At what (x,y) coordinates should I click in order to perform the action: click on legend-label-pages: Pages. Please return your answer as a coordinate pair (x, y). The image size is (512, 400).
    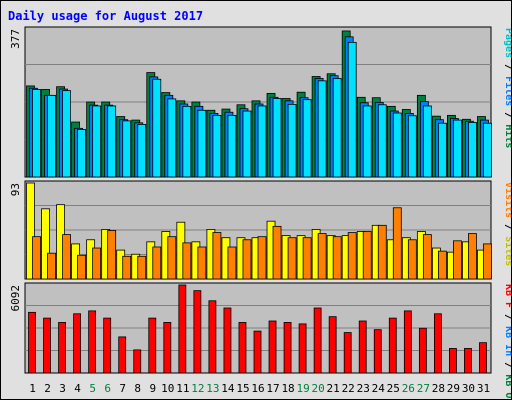
    Looking at the image, I should click on (507, 43).